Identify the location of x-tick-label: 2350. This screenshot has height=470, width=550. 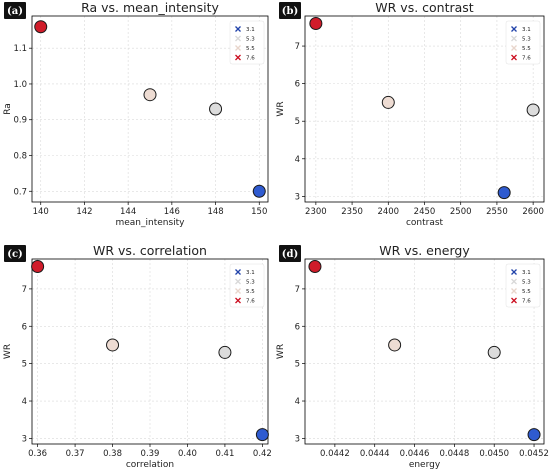
(352, 212).